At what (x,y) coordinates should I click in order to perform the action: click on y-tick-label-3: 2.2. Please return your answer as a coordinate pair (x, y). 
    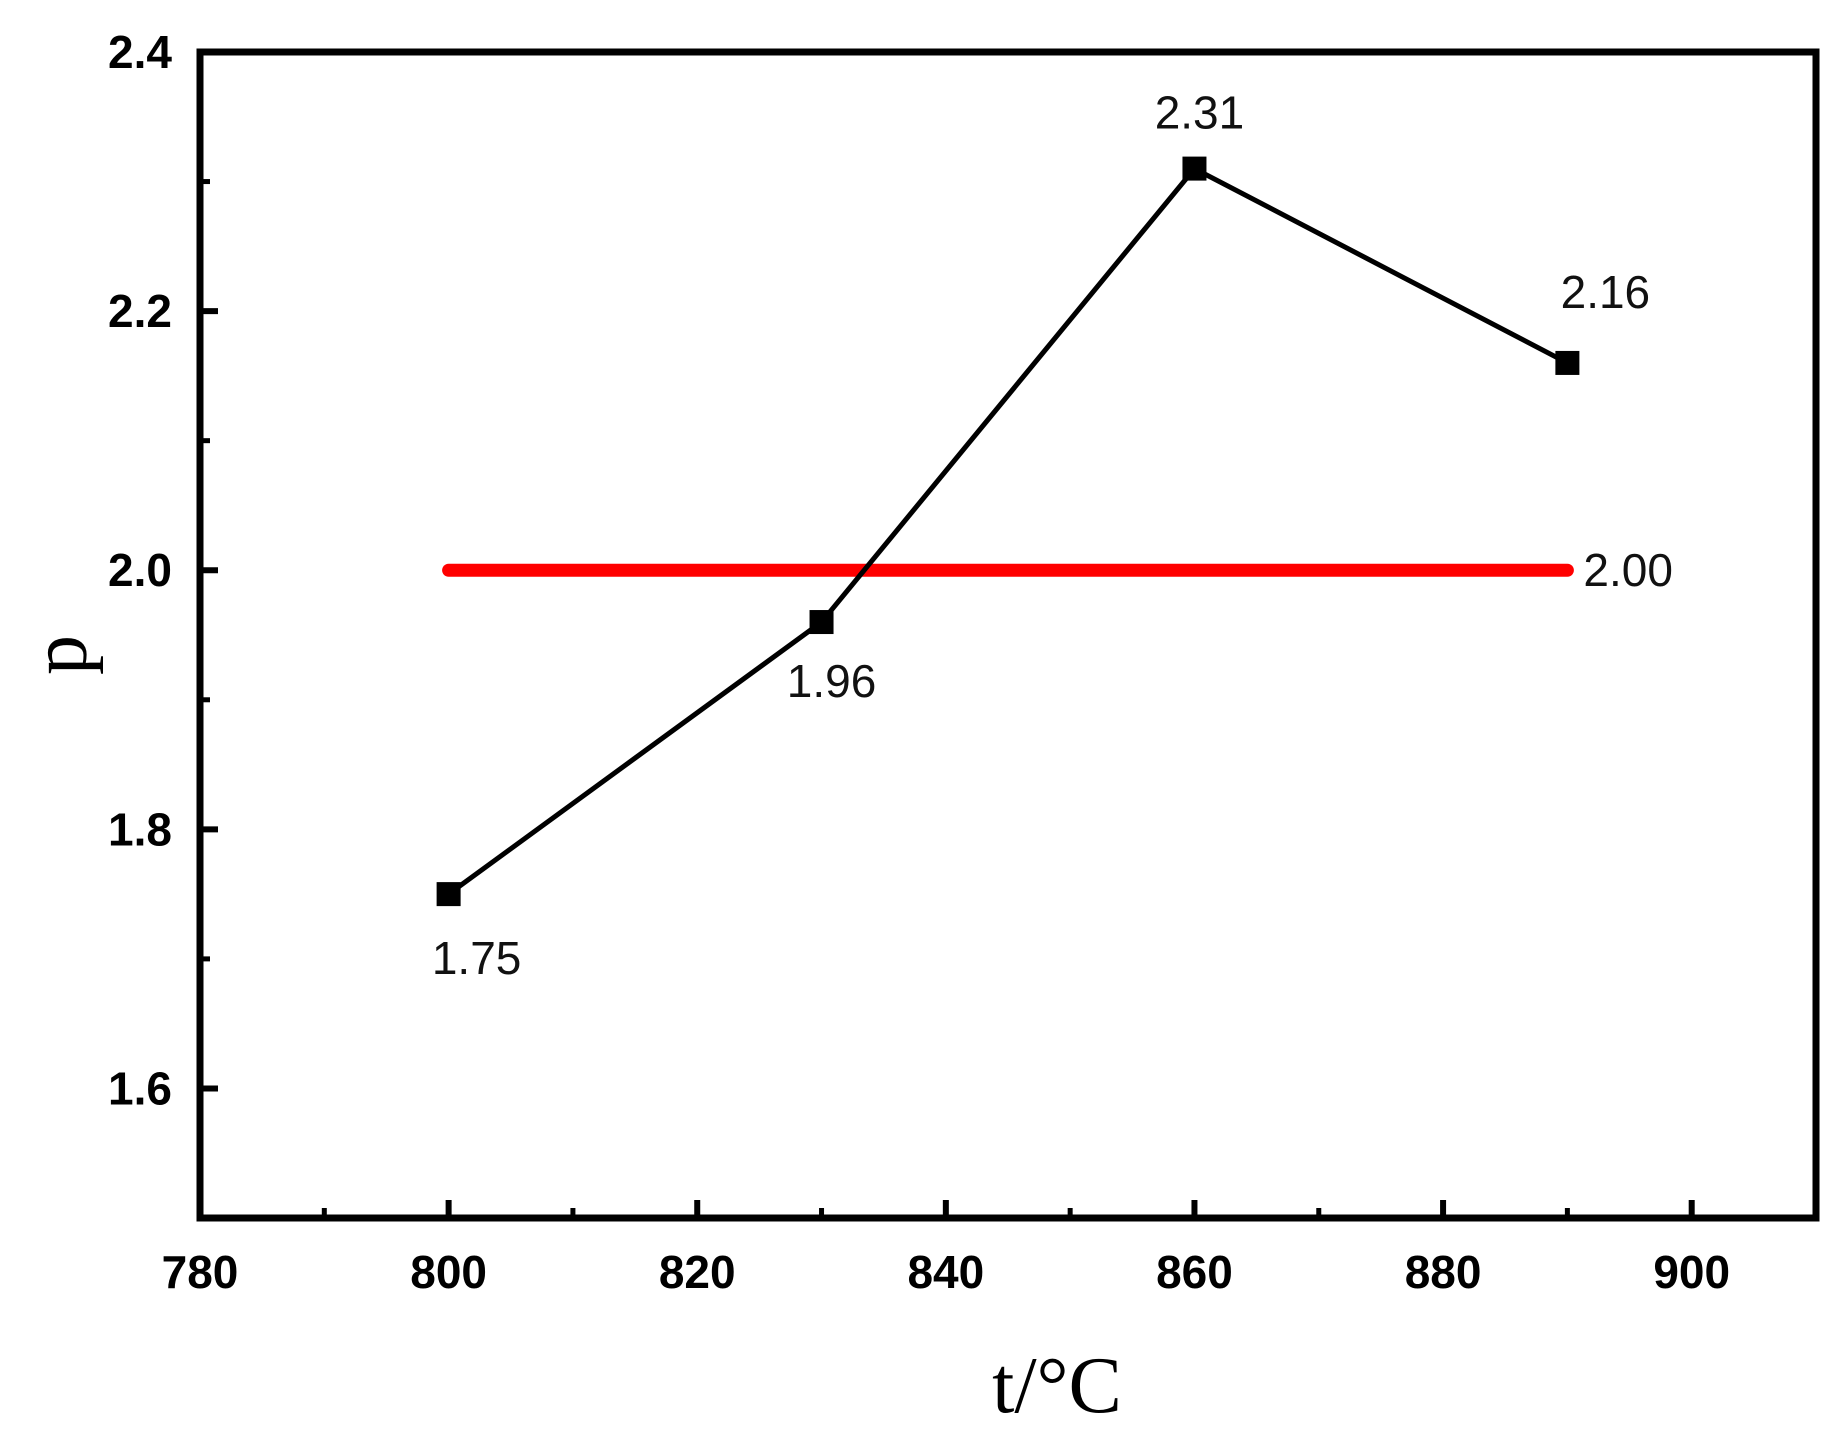
    Looking at the image, I should click on (140, 311).